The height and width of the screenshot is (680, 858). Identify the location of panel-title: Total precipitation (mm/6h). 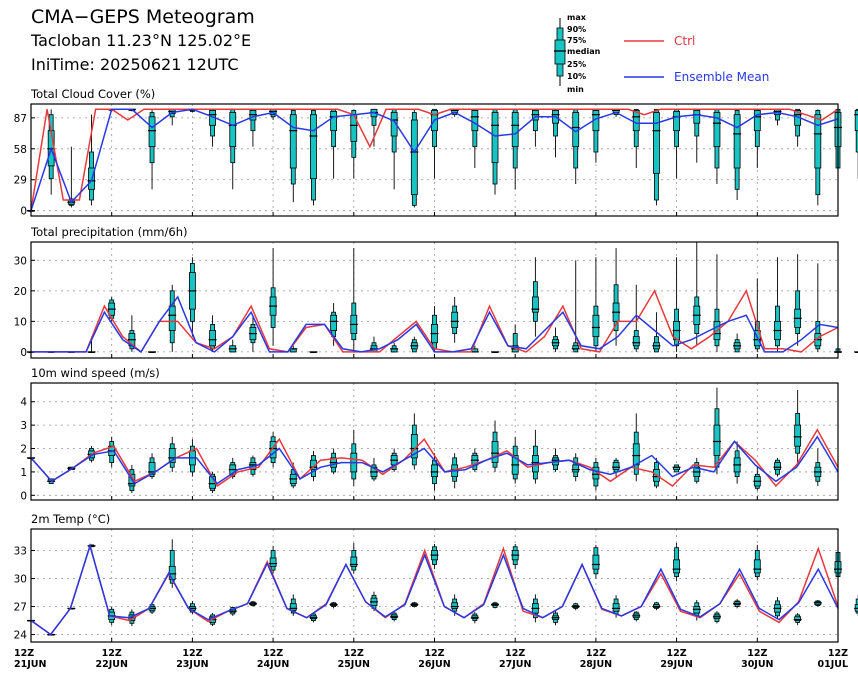
(108, 232).